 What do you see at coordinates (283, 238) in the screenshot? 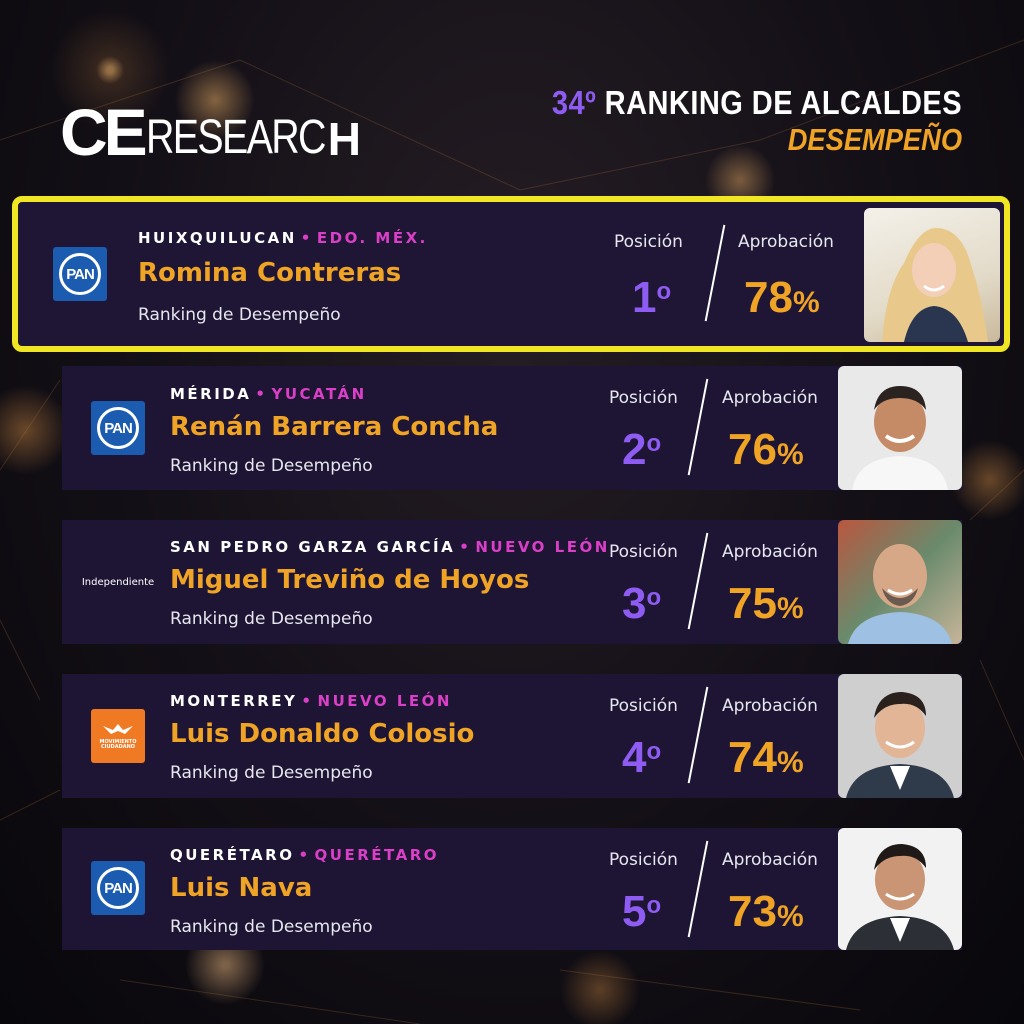
I see `mayor-city-1: HUIXQUILUCAN • EDO. MÉX.` at bounding box center [283, 238].